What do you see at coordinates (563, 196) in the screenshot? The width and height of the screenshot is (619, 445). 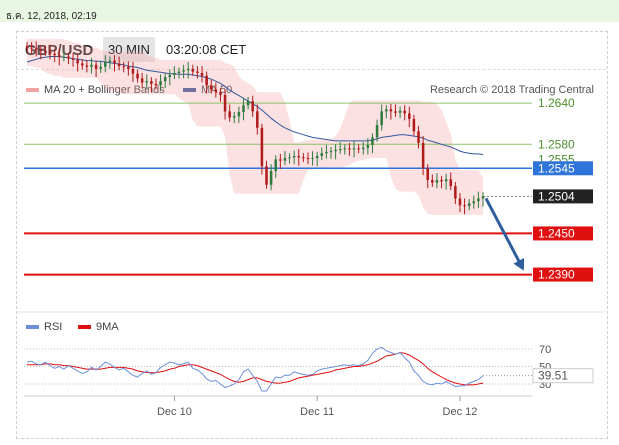 I see `level-tag-current` at bounding box center [563, 196].